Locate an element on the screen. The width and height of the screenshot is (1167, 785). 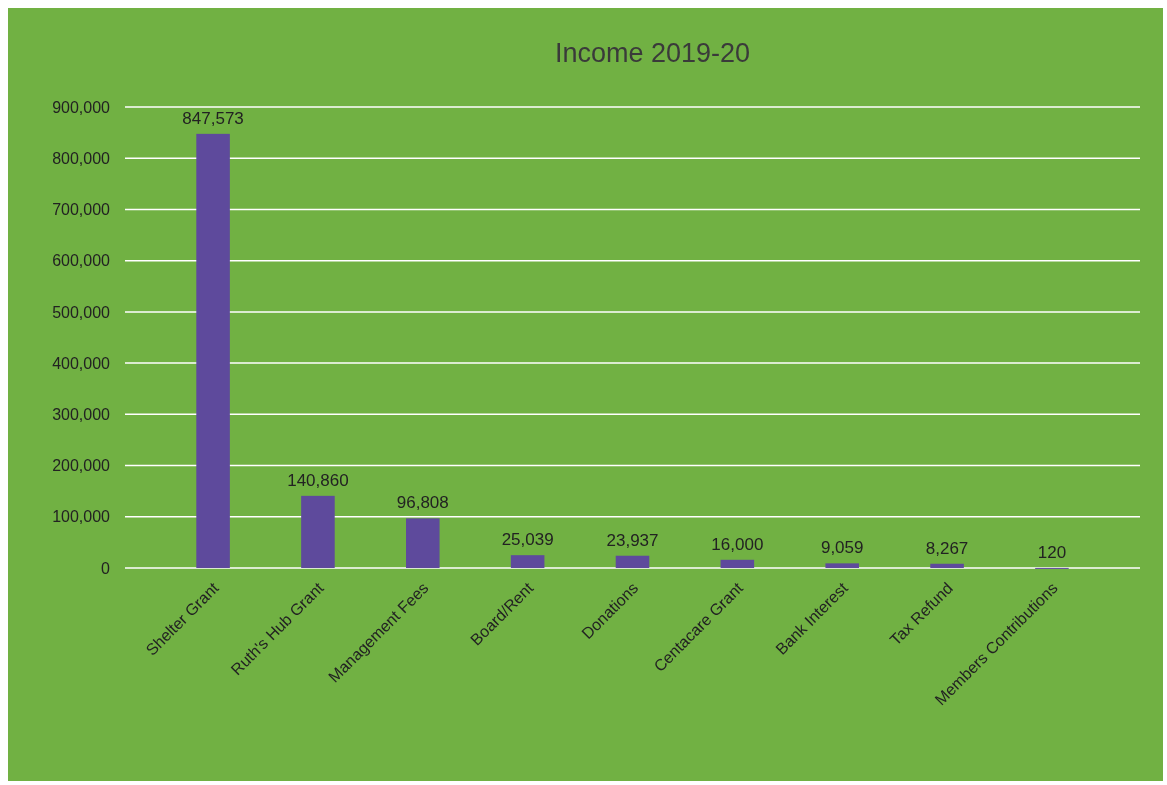
y-tick-label: 700,000 is located at coordinates (81, 210).